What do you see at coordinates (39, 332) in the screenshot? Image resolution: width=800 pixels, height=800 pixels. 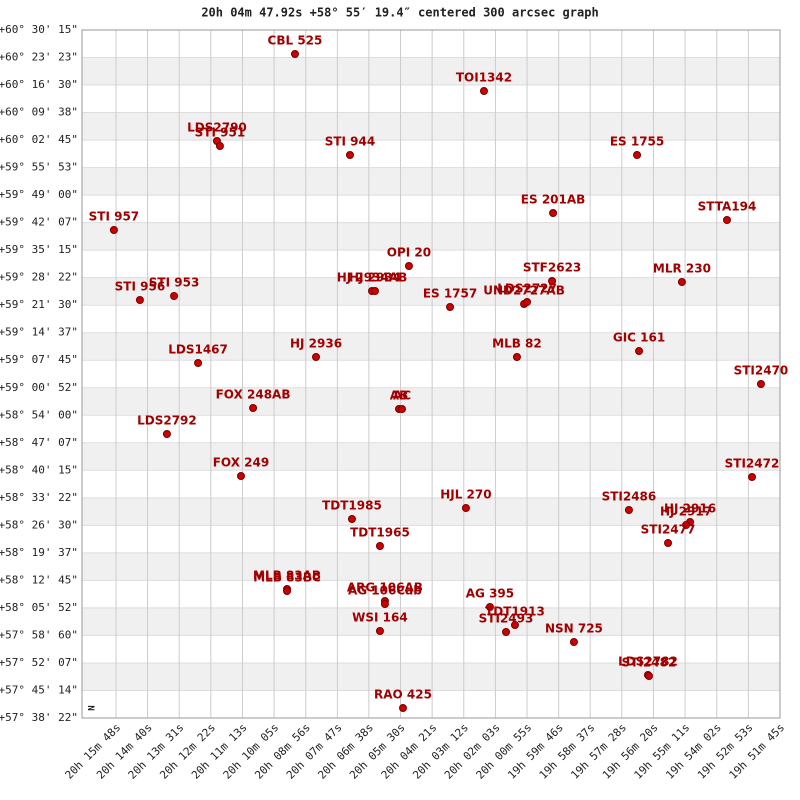 I see `y-tick-label: +59° 14' 37"` at bounding box center [39, 332].